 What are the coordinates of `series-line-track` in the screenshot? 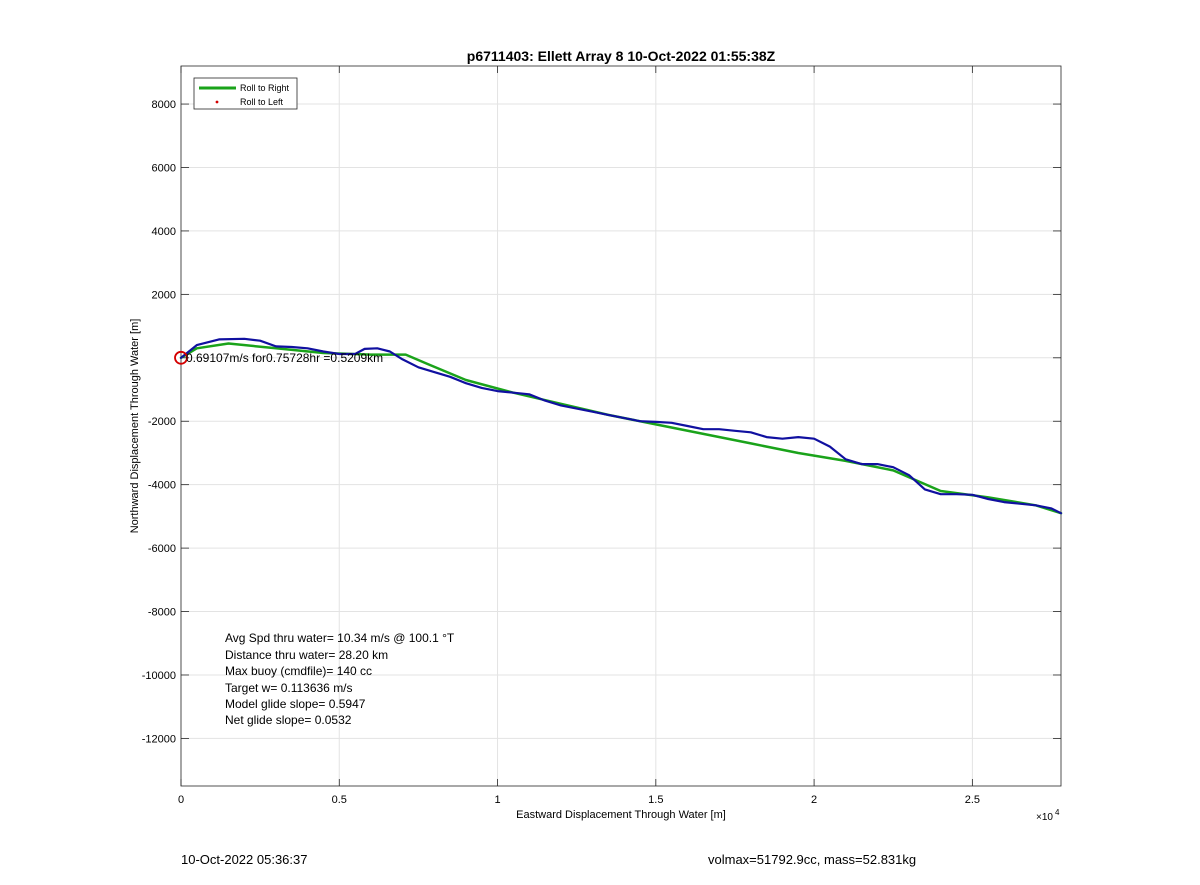 It's located at (621, 426).